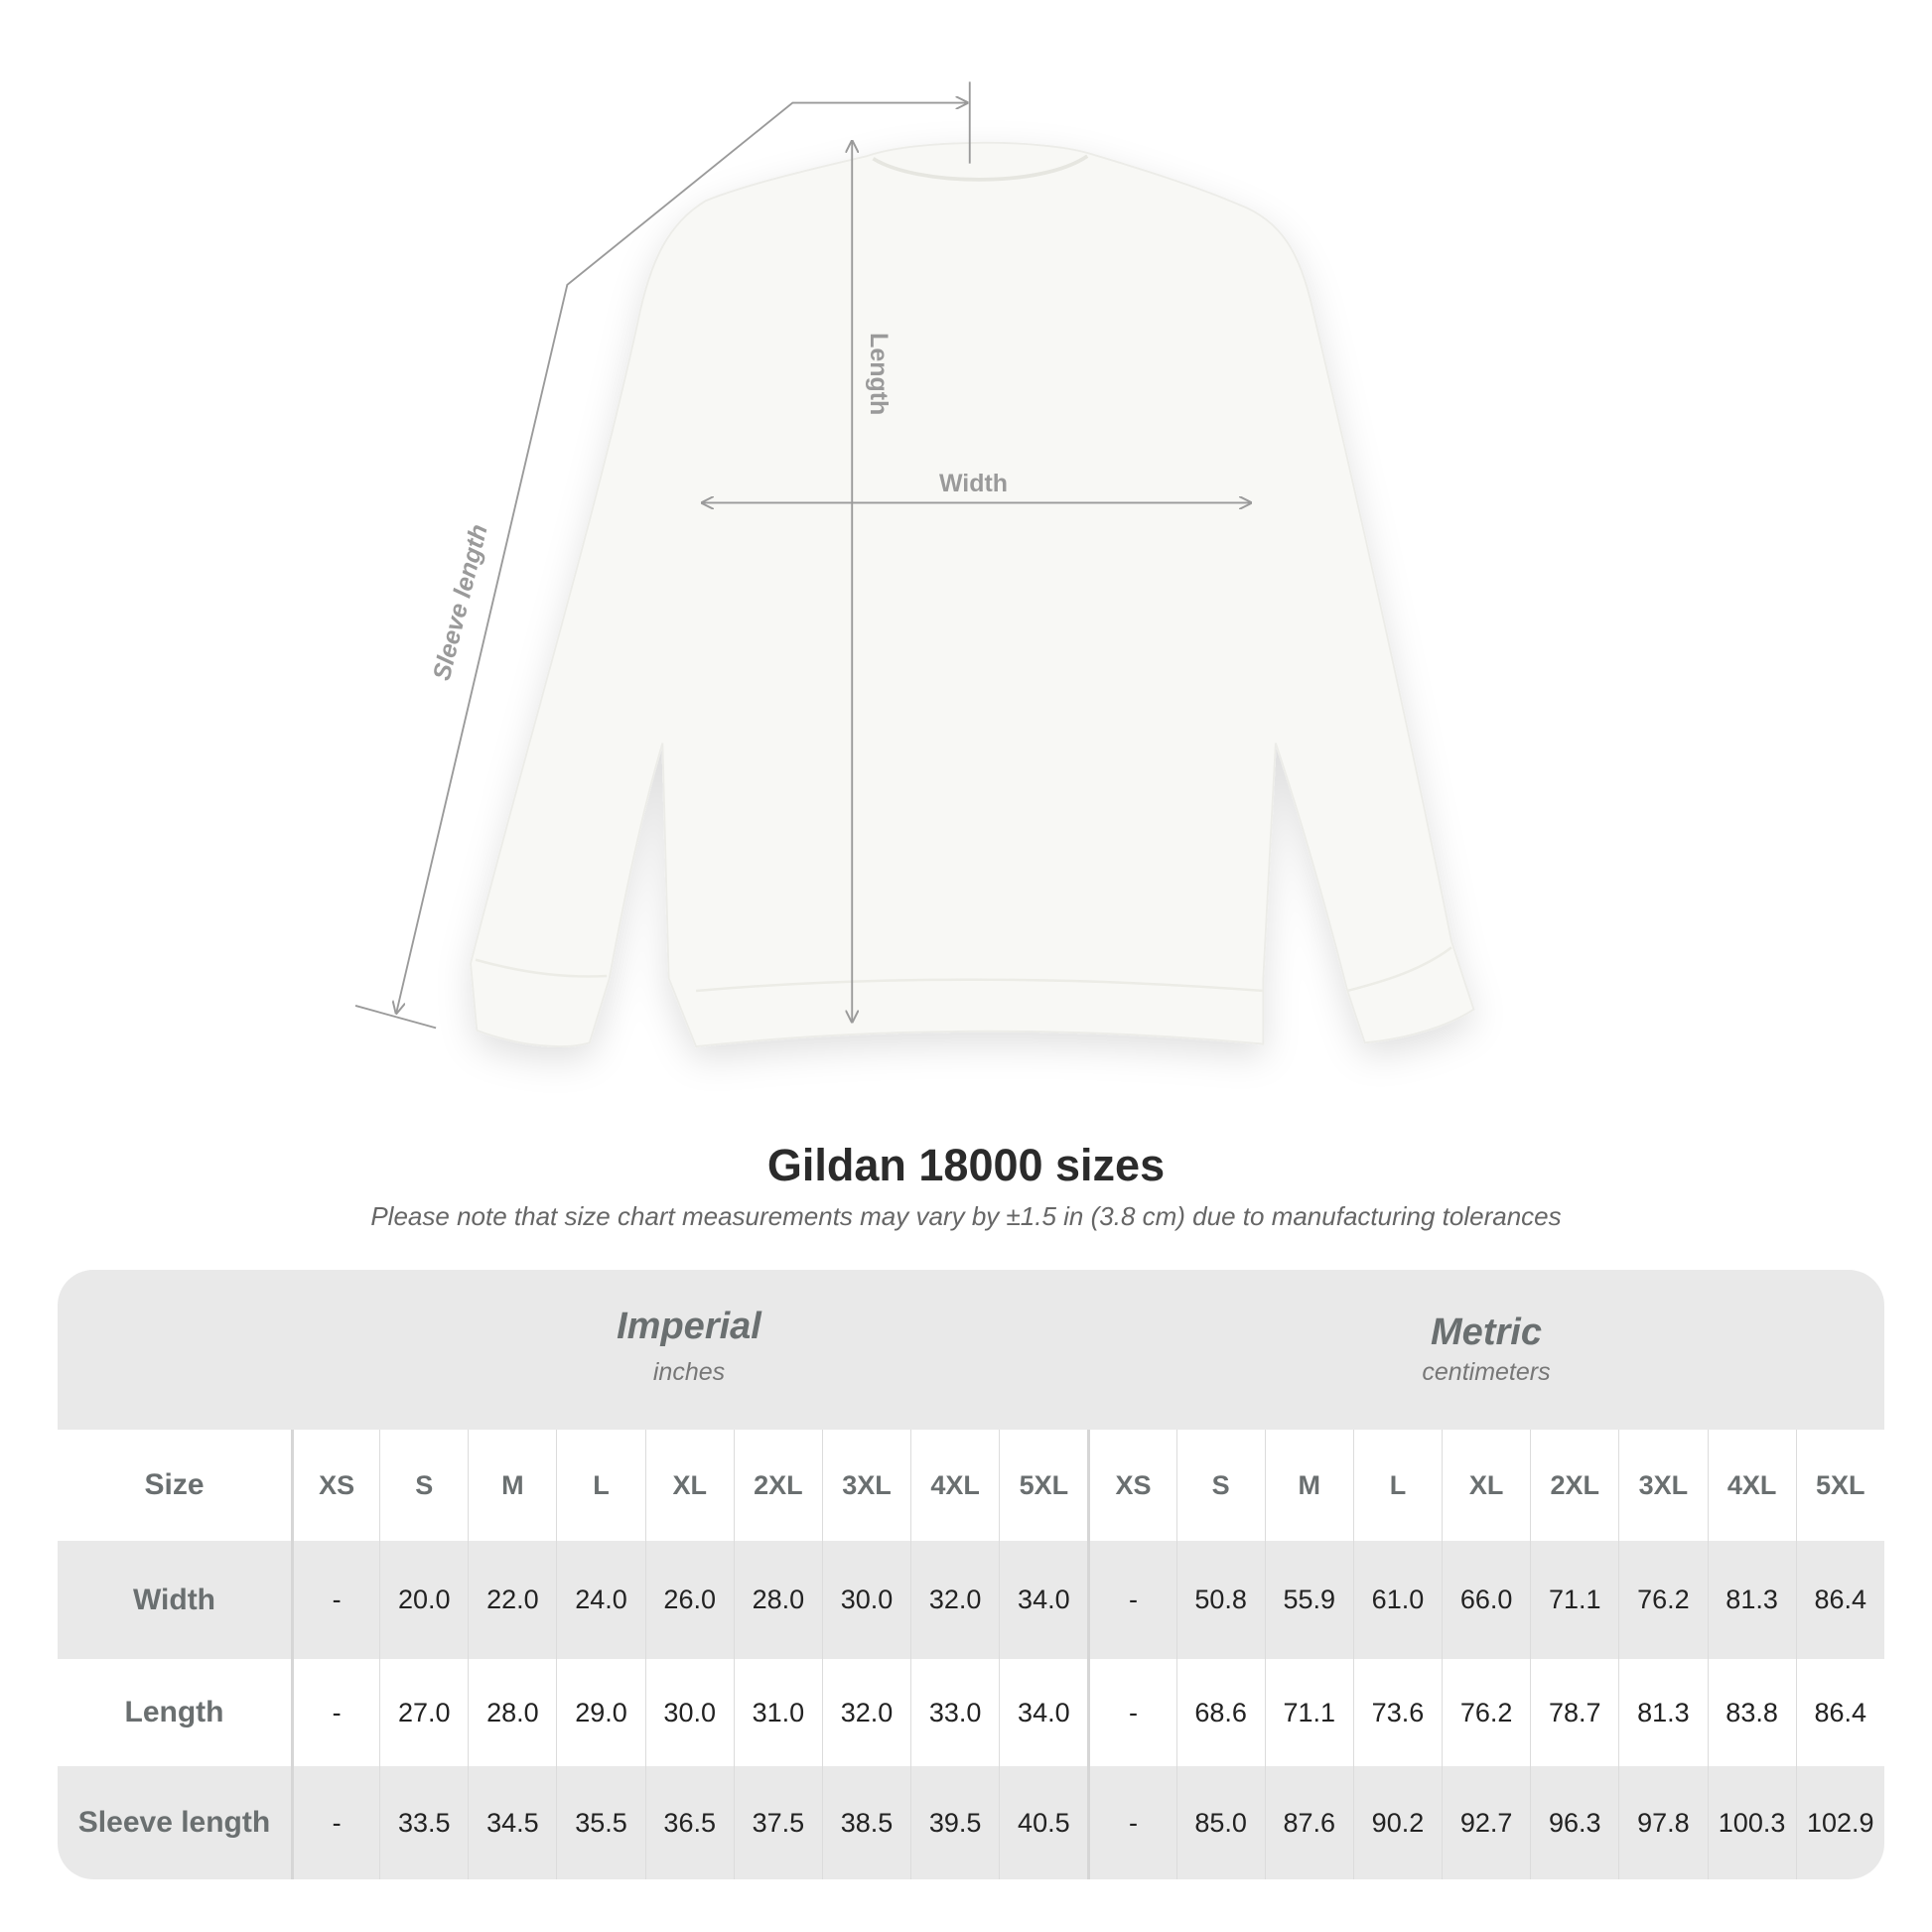  I want to click on metric-title: Metric, so click(1486, 1332).